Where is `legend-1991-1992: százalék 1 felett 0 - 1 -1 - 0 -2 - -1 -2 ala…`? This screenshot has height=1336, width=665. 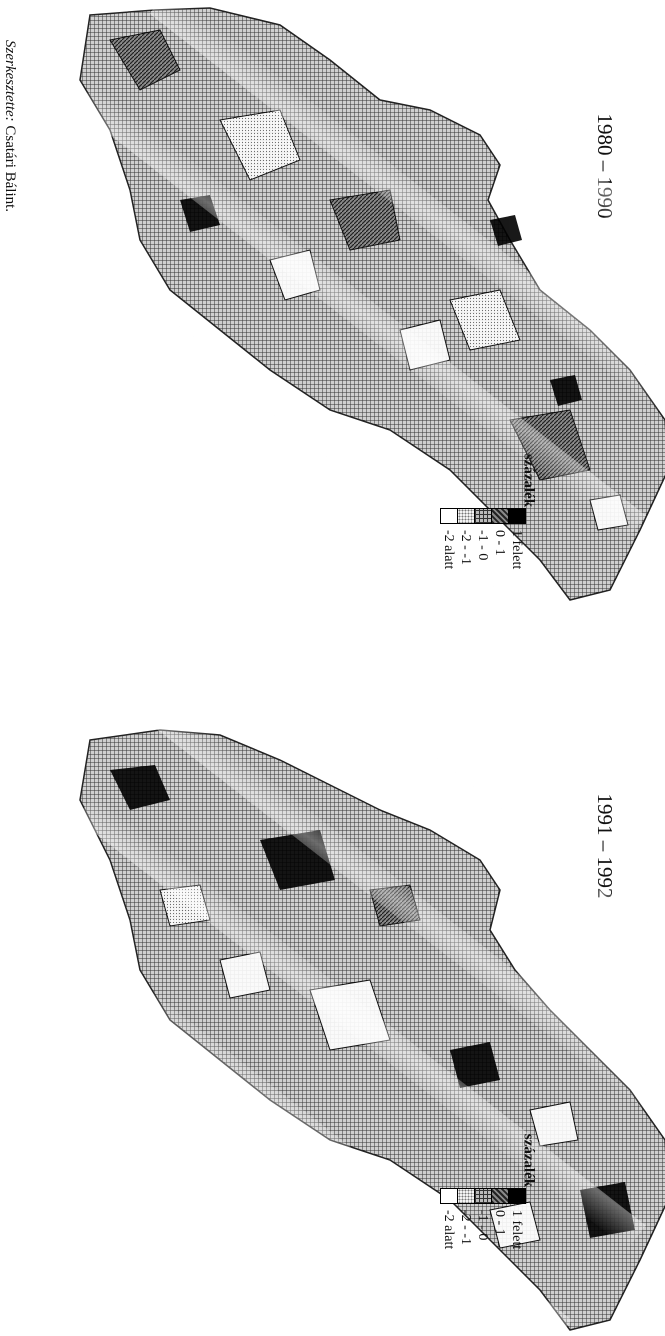 legend-1991-1992: százalék 1 felett 0 - 1 -1 - 0 -2 - -1 -2 ala… is located at coordinates (494, 1207).